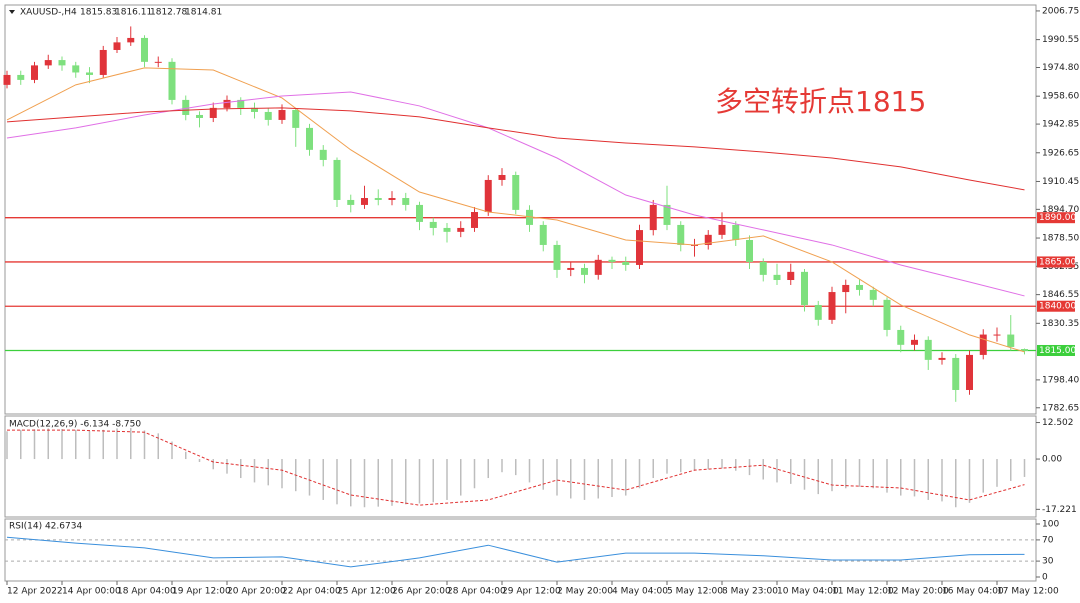 Image resolution: width=1080 pixels, height=603 pixels. What do you see at coordinates (1050, 525) in the screenshot?
I see `y-tick-label: 100` at bounding box center [1050, 525].